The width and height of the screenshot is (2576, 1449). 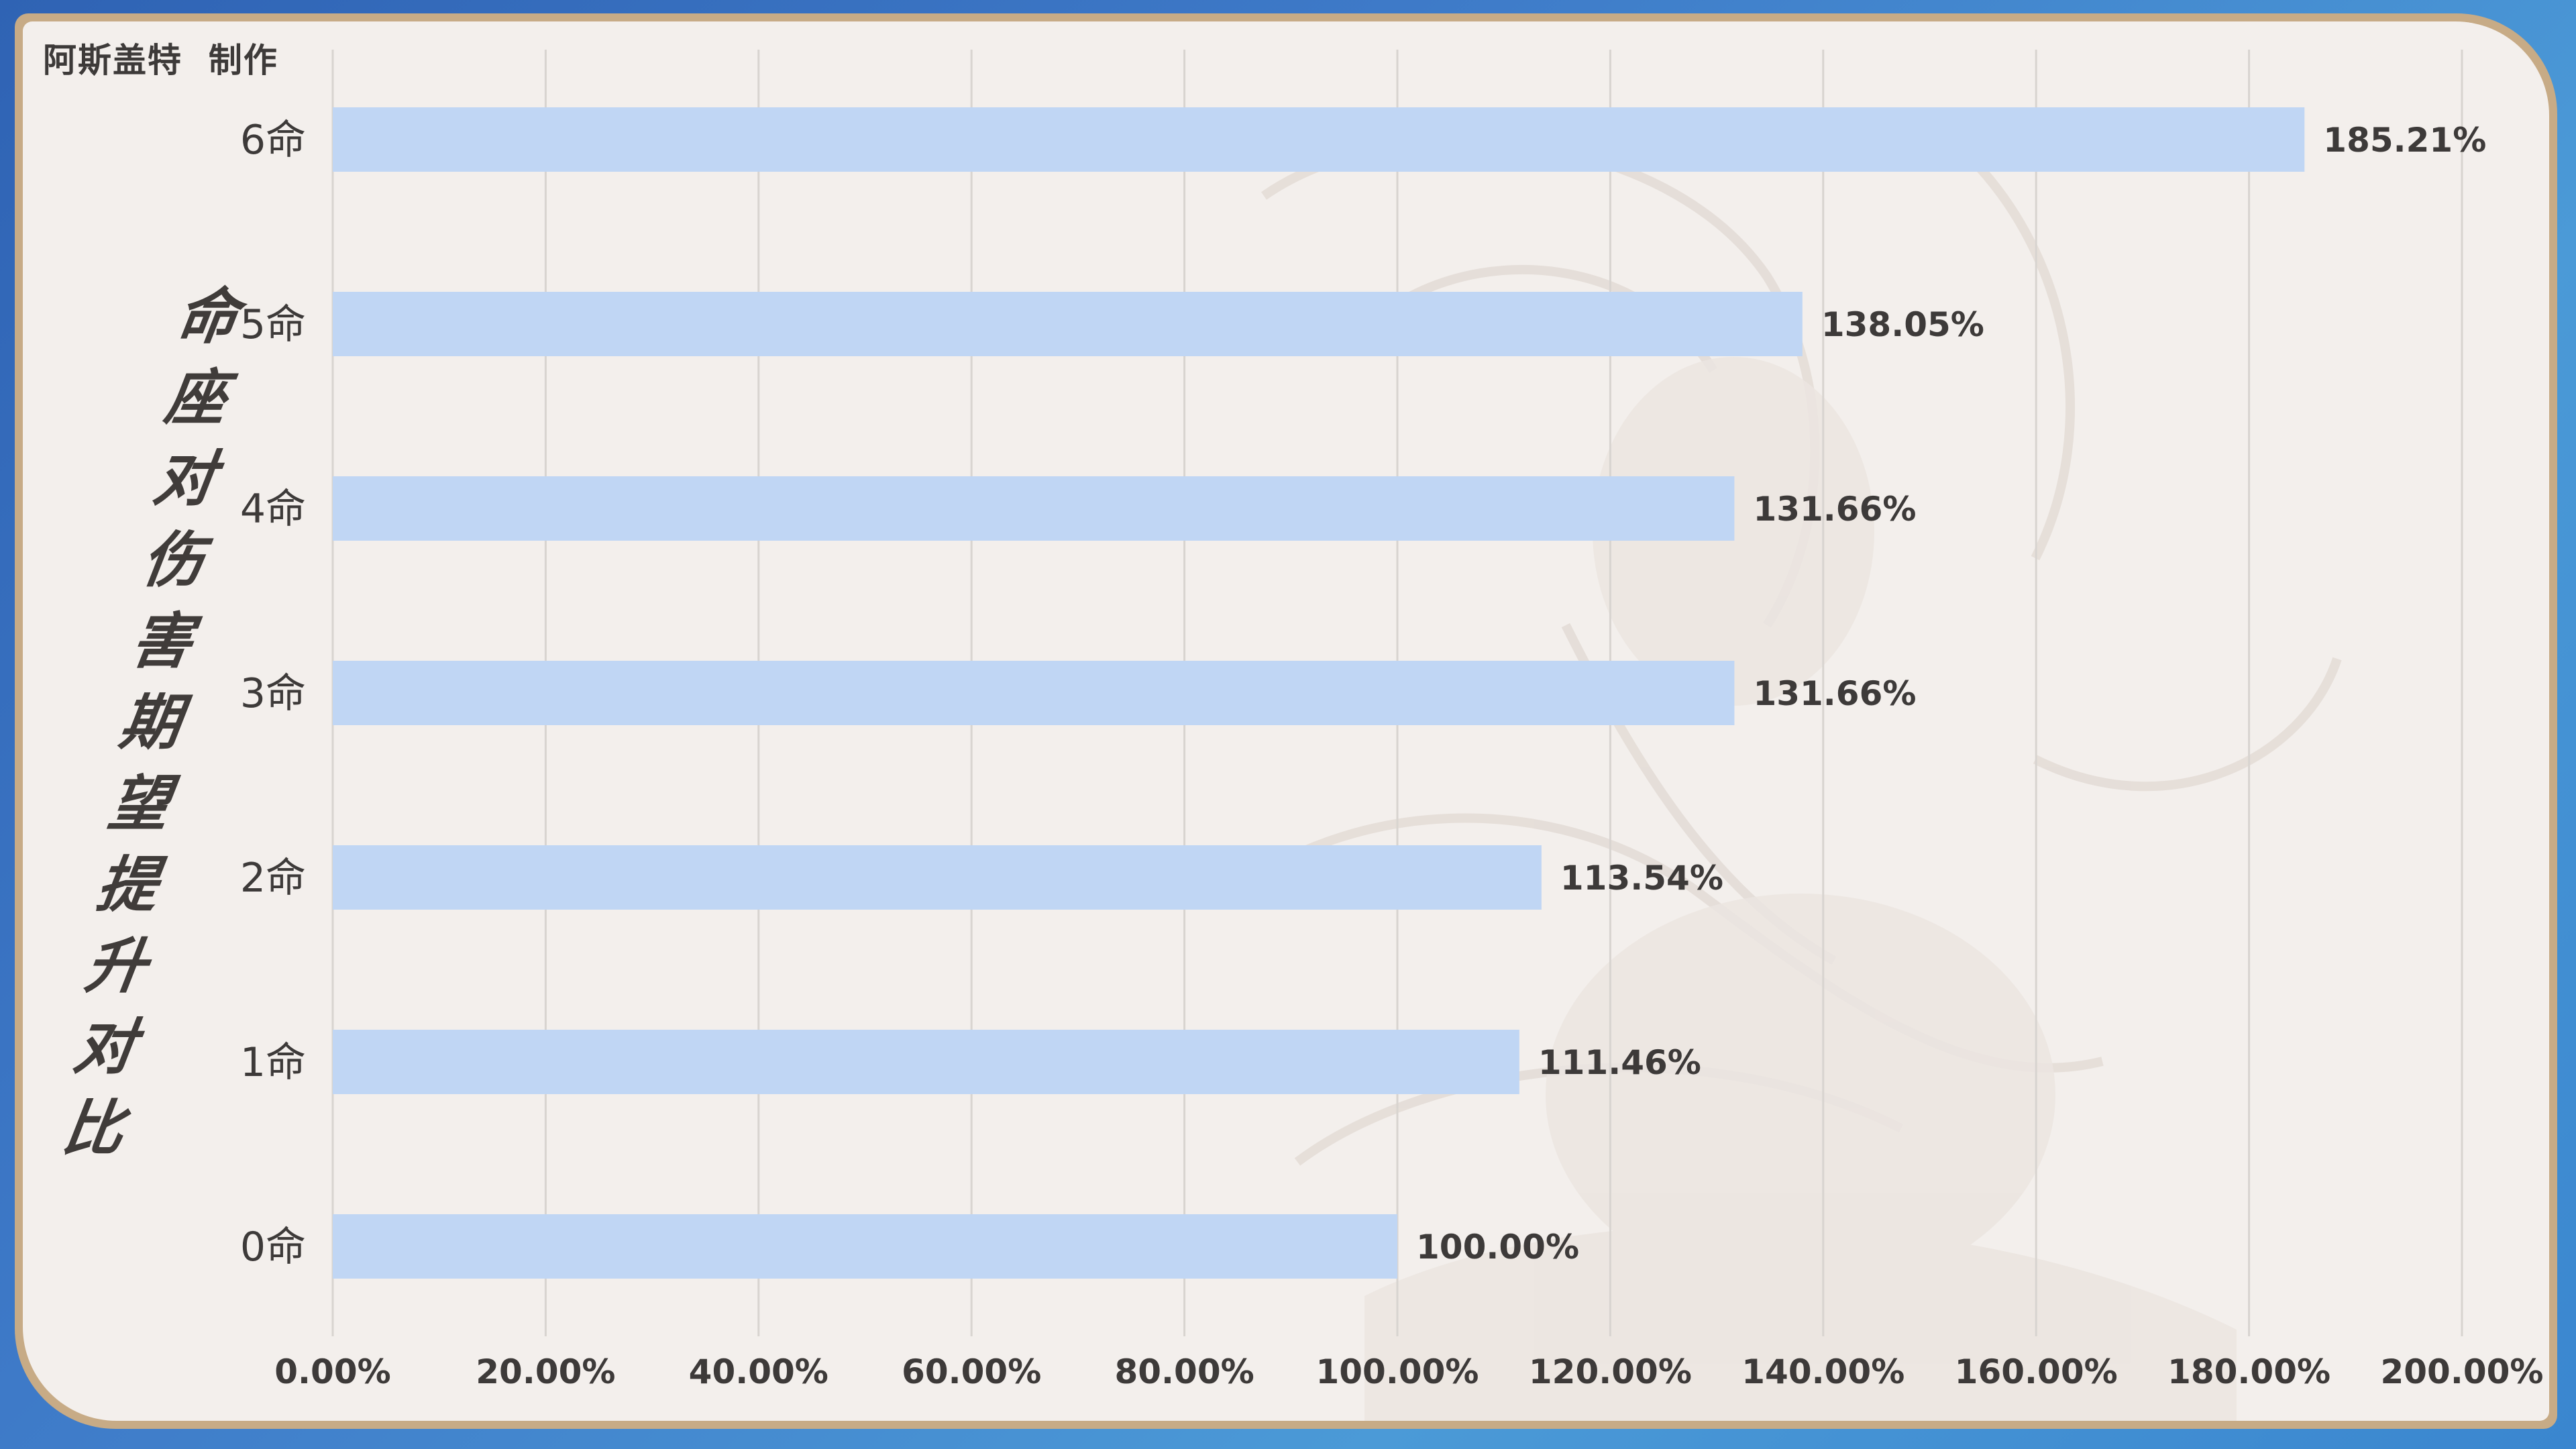 What do you see at coordinates (273, 140) in the screenshot?
I see `category-label: 6命` at bounding box center [273, 140].